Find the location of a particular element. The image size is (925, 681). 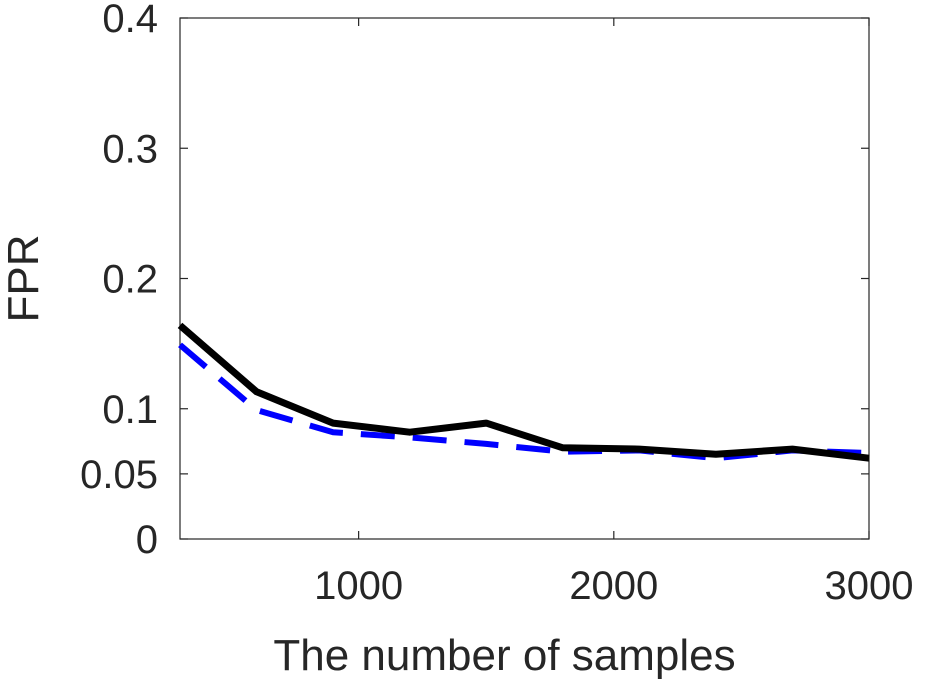

x-tick-label: 2000 is located at coordinates (613, 586).